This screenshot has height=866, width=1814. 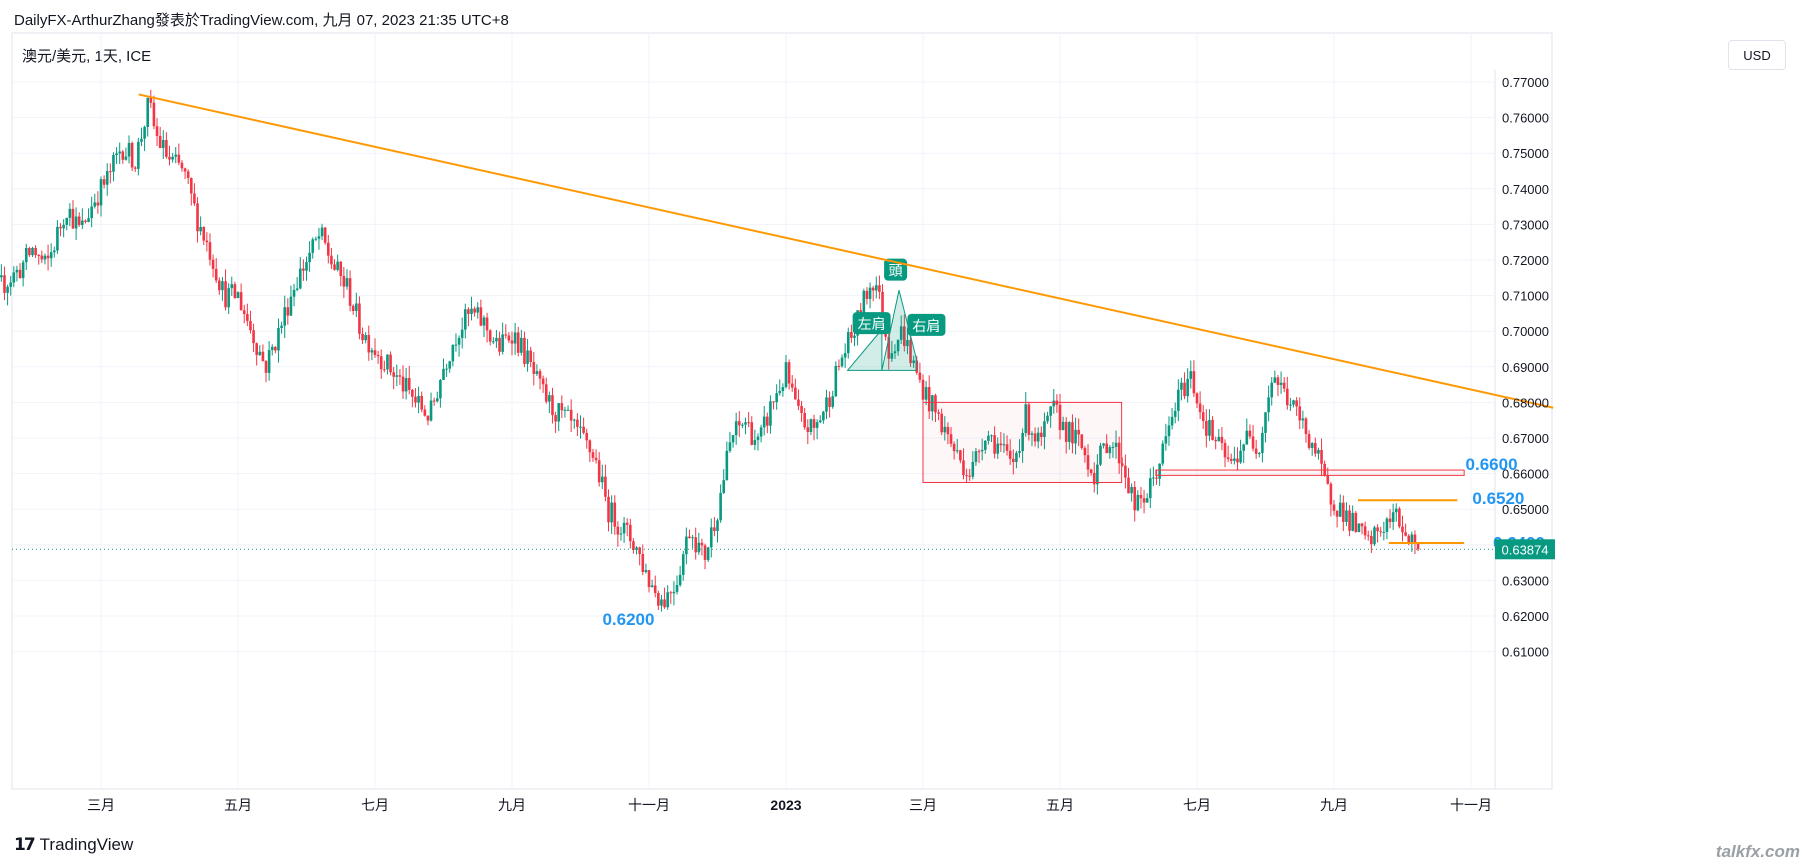 I want to click on y-tick-label: 0.77000, so click(x=1525, y=82).